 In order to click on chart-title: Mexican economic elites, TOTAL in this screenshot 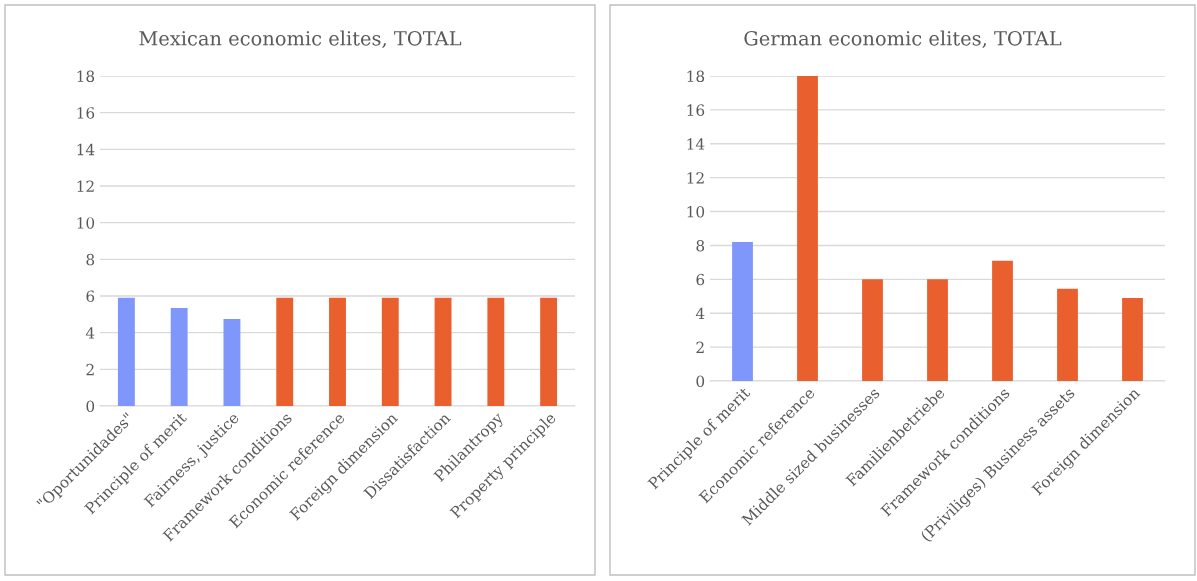, I will do `click(300, 39)`.